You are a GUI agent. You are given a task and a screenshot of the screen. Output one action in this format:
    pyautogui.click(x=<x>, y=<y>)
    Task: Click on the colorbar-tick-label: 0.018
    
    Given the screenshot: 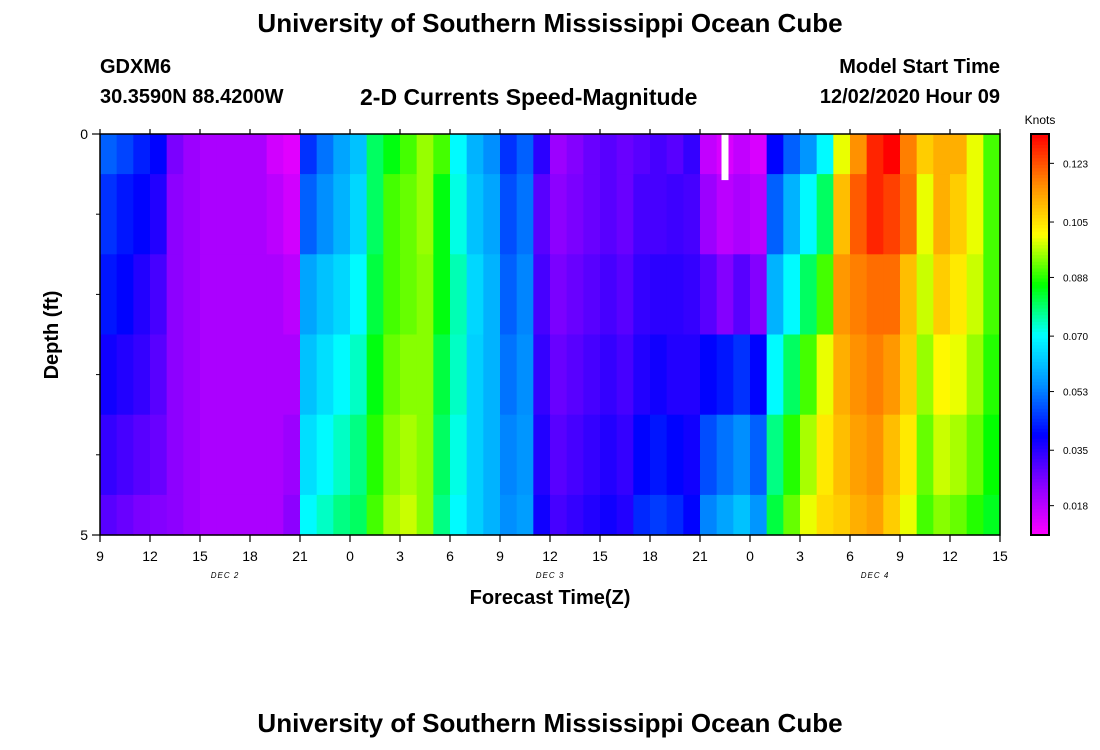 What is the action you would take?
    pyautogui.click(x=1075, y=507)
    